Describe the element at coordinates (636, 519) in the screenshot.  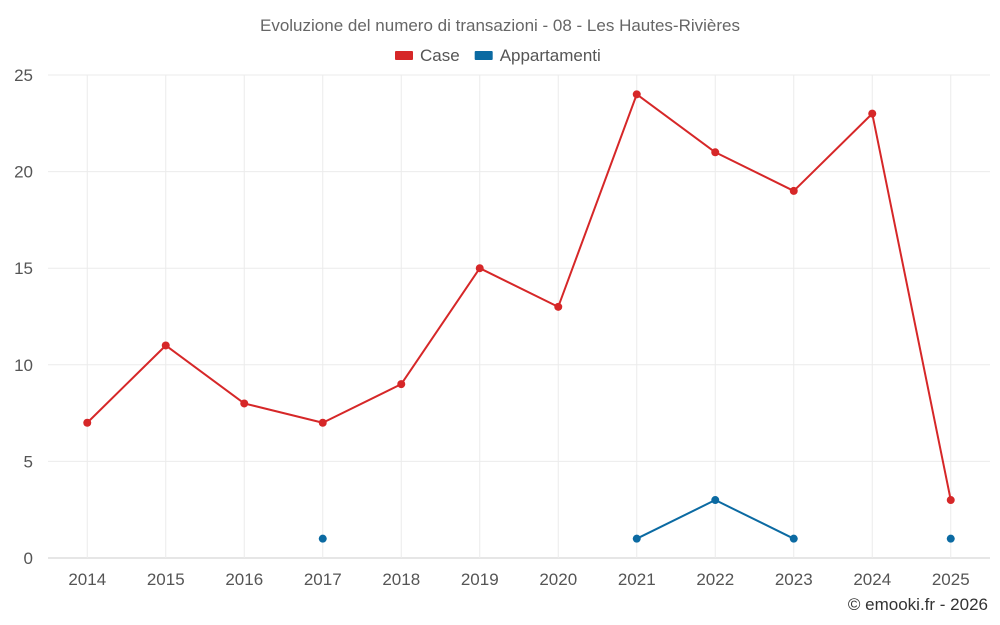
I see `series-appartamenti` at that location.